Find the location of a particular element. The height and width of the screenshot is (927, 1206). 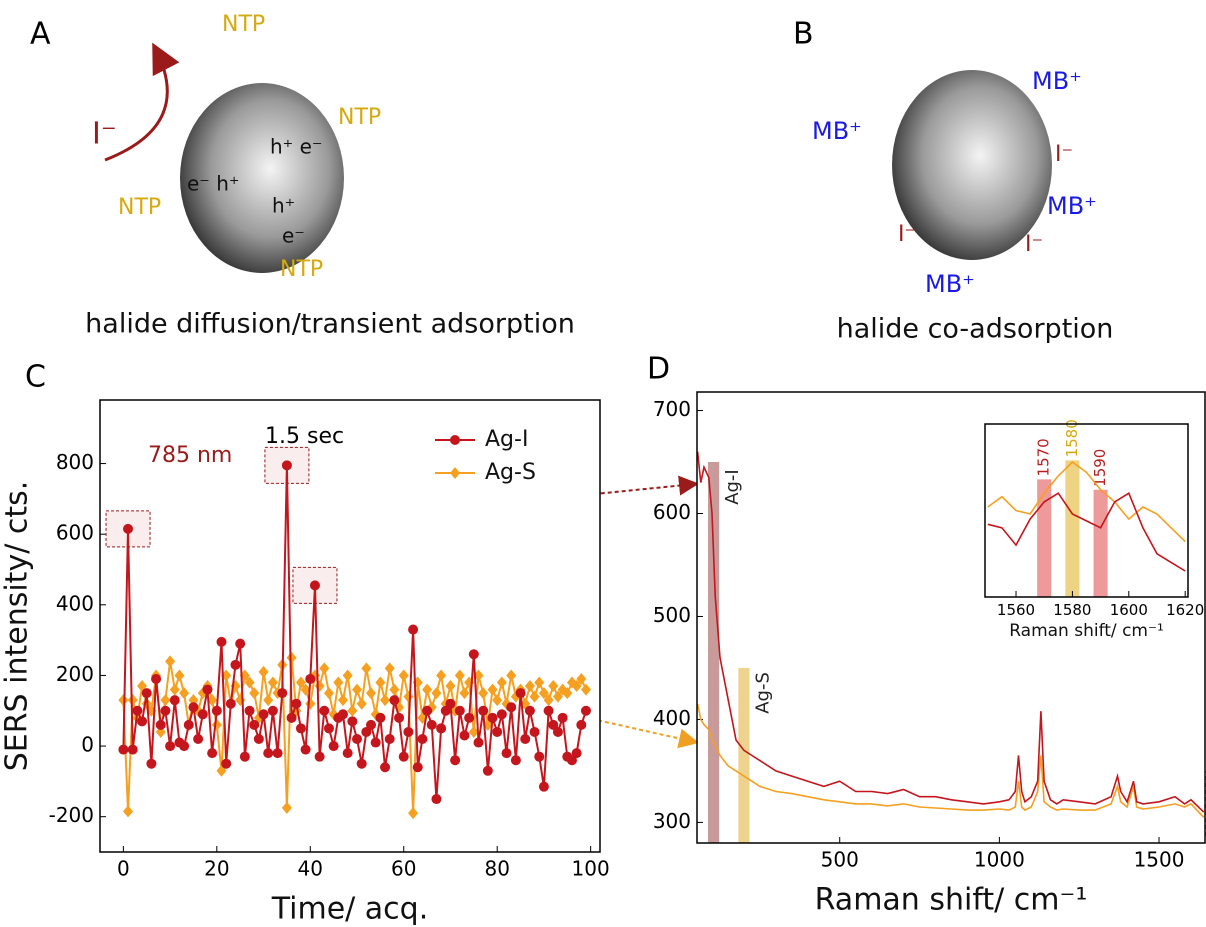

y-tick-label: 800 is located at coordinates (75, 462).